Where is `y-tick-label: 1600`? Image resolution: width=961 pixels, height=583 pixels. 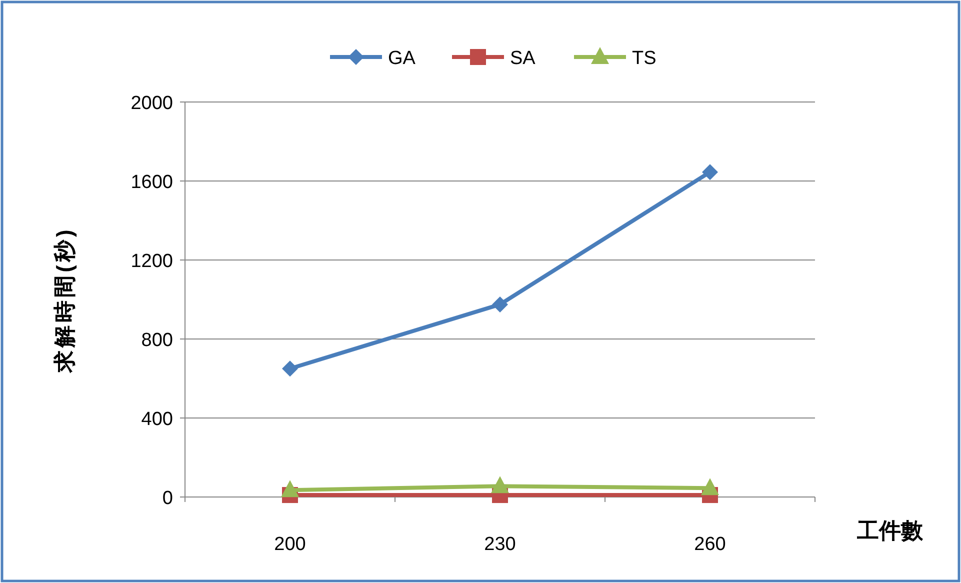
y-tick-label: 1600 is located at coordinates (151, 182).